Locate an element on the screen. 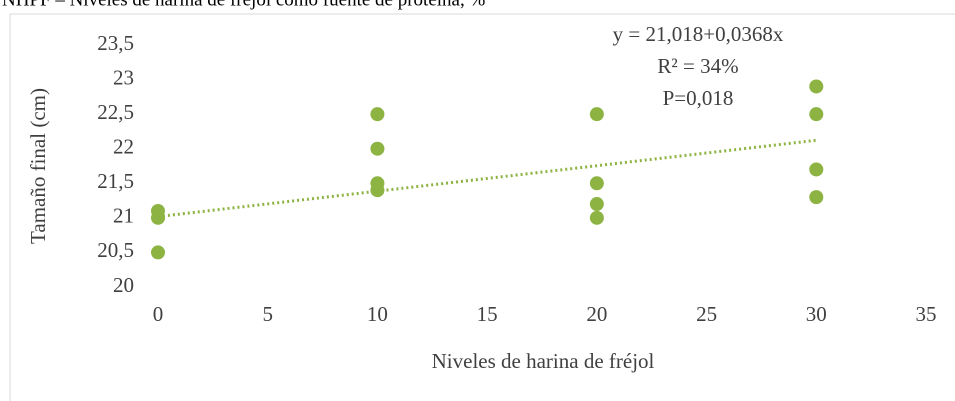 The height and width of the screenshot is (401, 955). x-tick-label: 15 is located at coordinates (487, 314).